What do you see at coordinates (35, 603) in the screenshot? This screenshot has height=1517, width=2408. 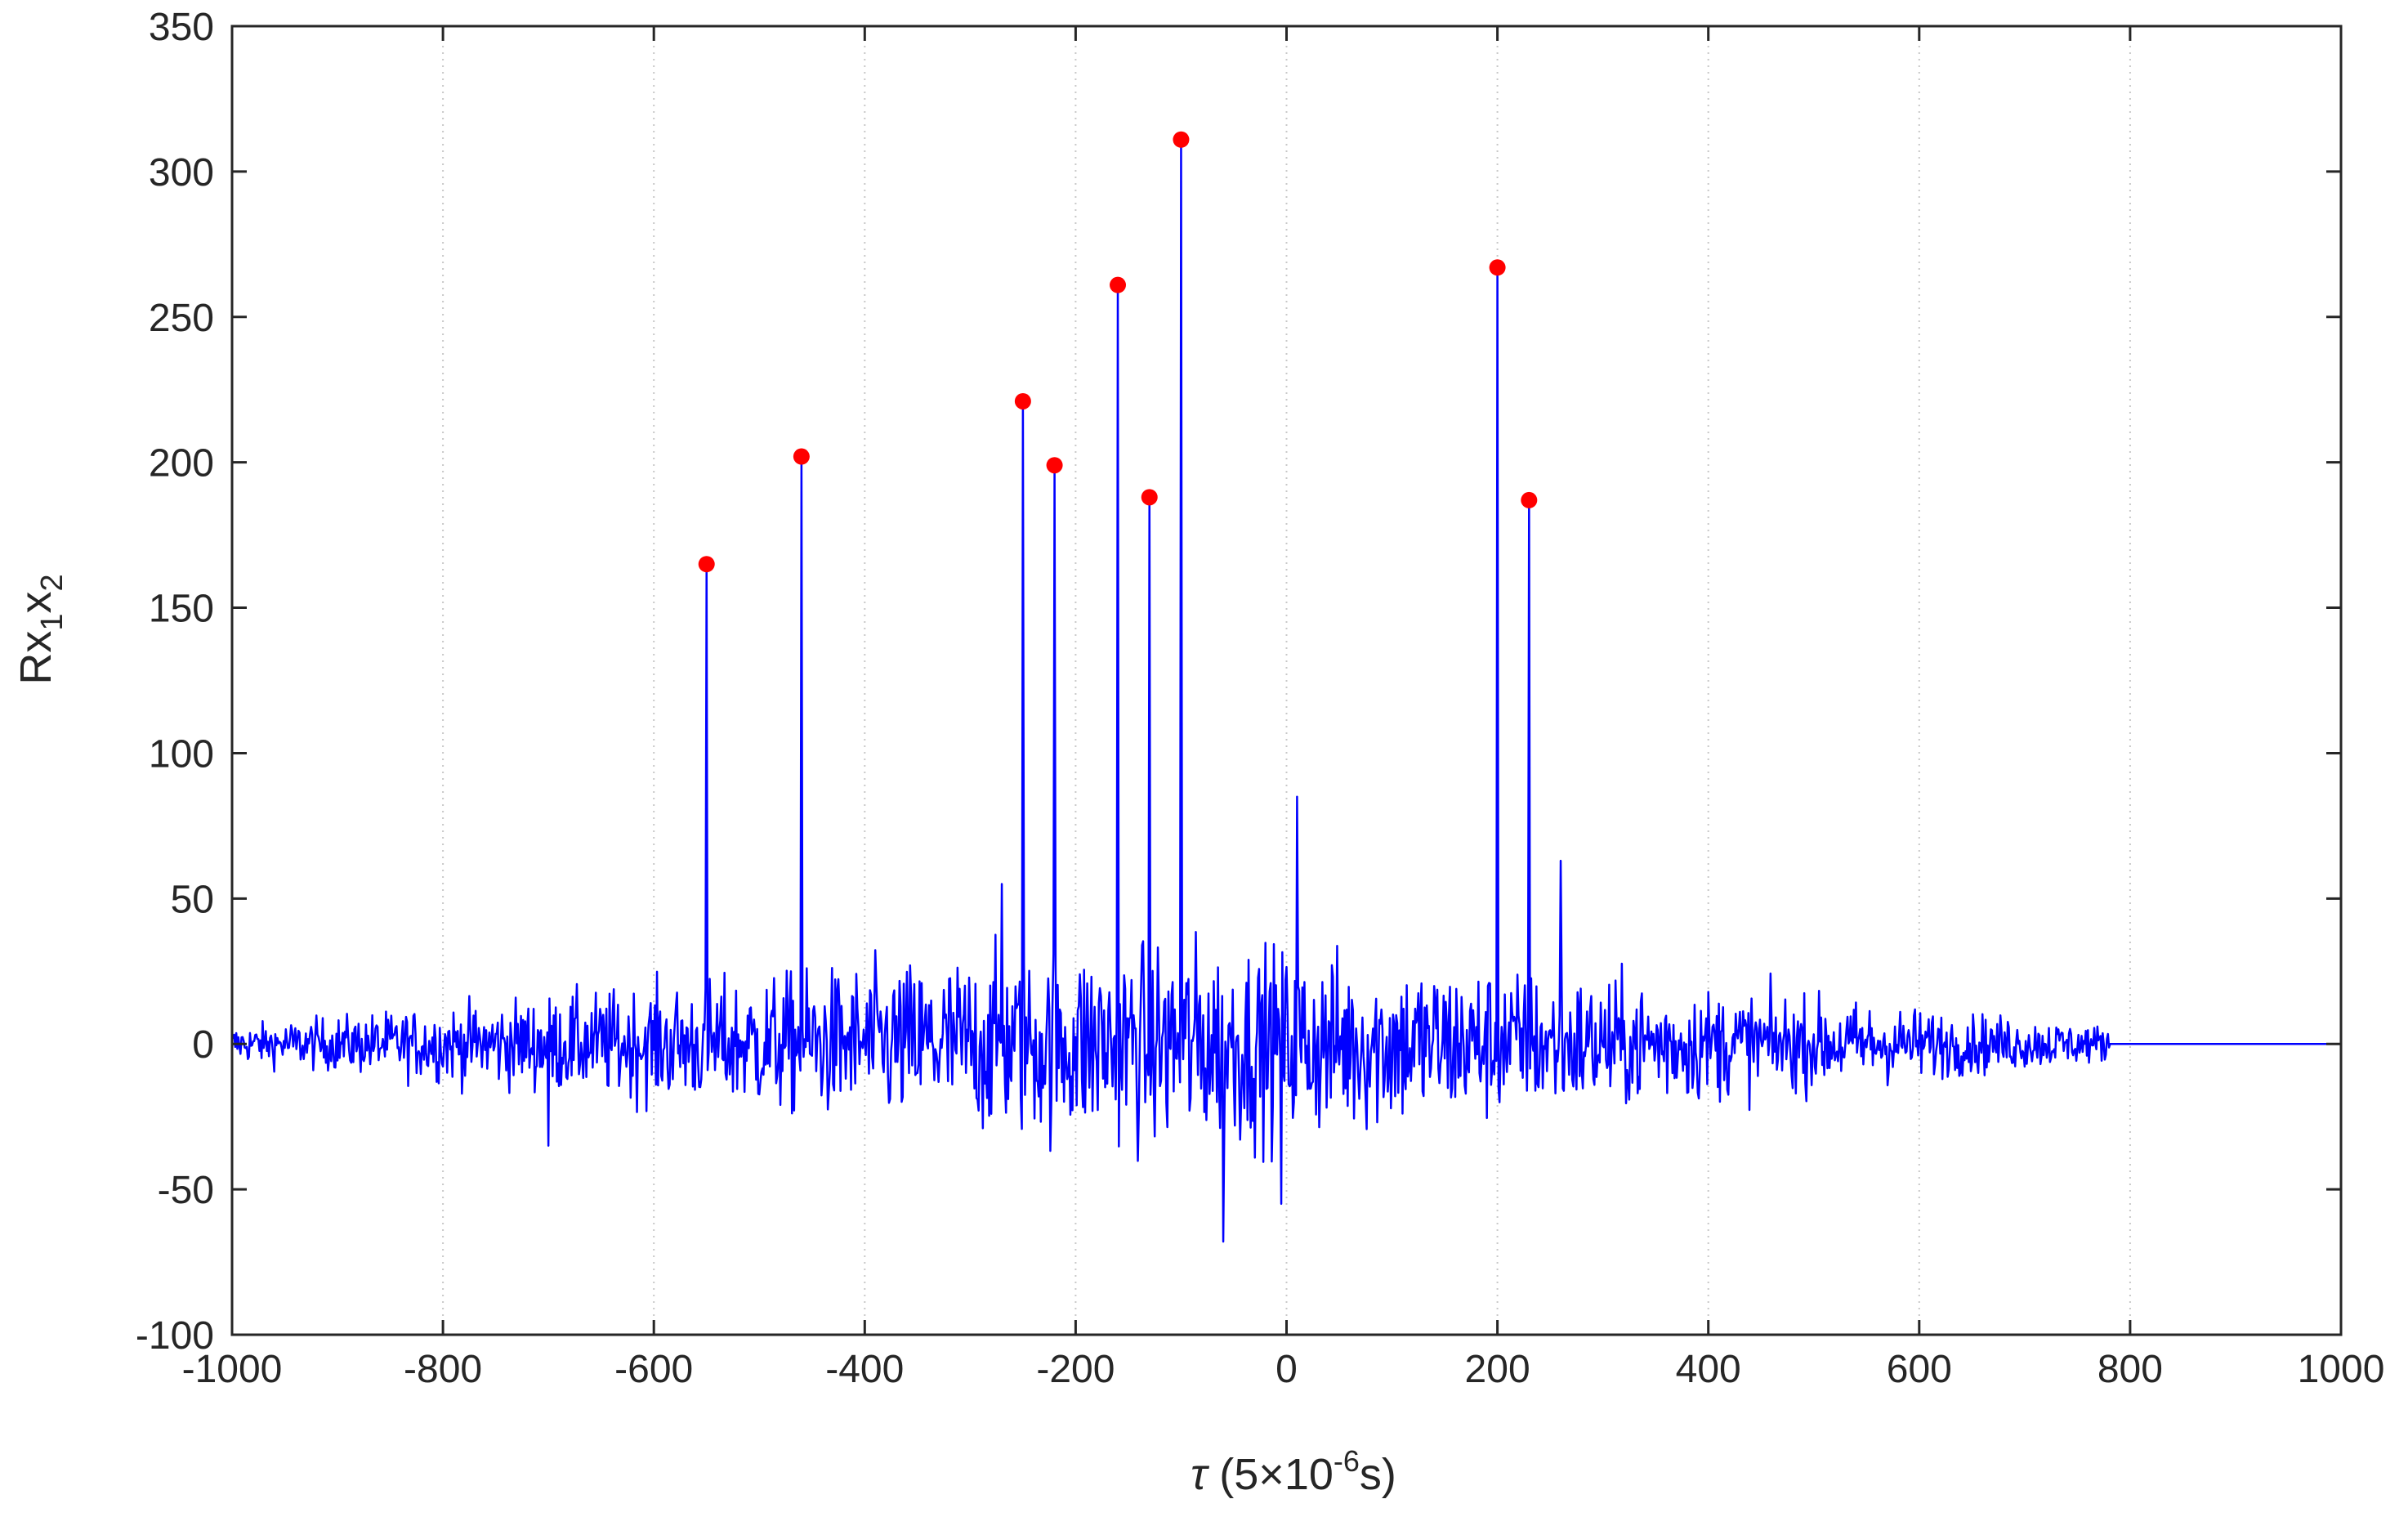 I see `y-axis-label-mid: x` at bounding box center [35, 603].